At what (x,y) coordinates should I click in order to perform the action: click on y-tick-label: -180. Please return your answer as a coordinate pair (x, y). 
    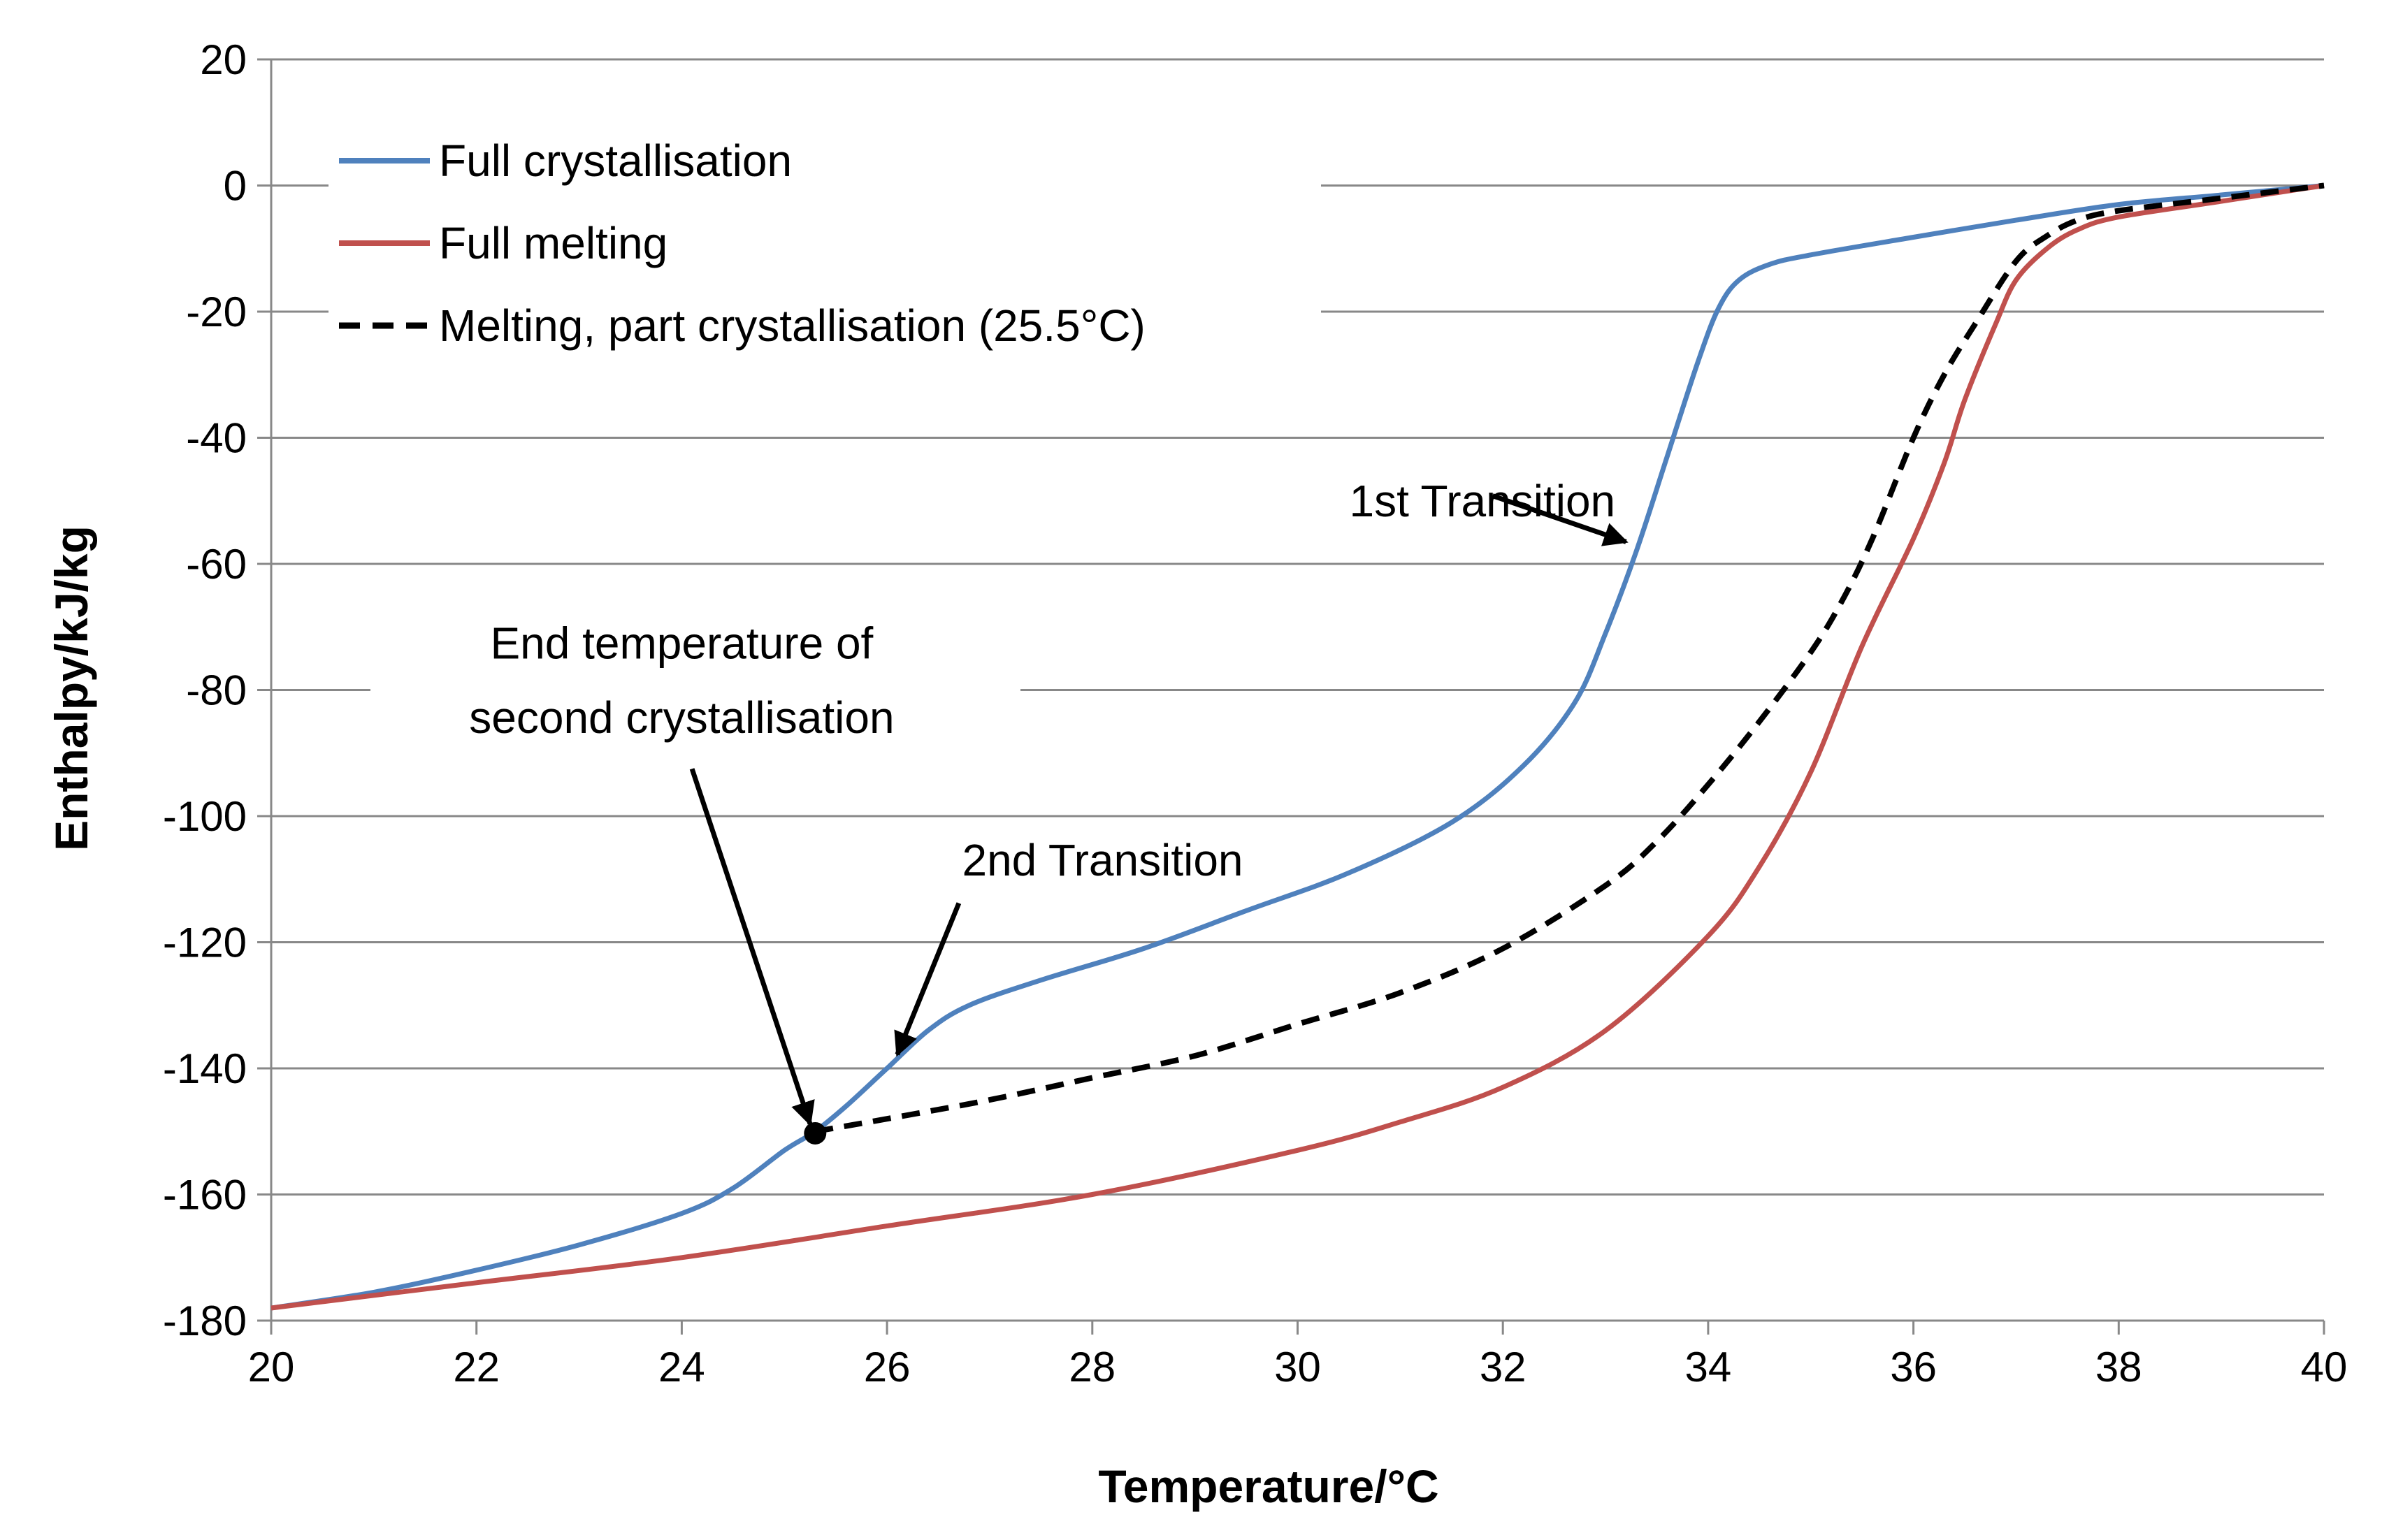
    Looking at the image, I should click on (205, 1321).